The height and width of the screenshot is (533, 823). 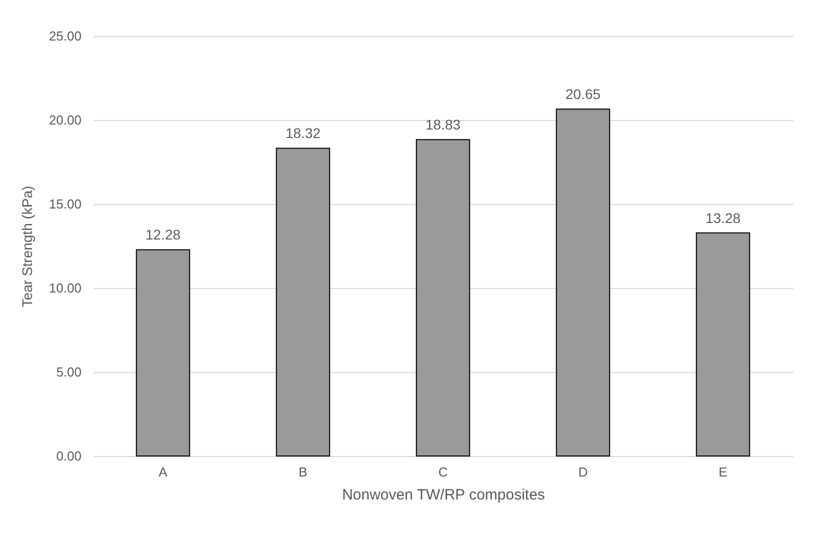 What do you see at coordinates (583, 472) in the screenshot?
I see `x-tick-label: D` at bounding box center [583, 472].